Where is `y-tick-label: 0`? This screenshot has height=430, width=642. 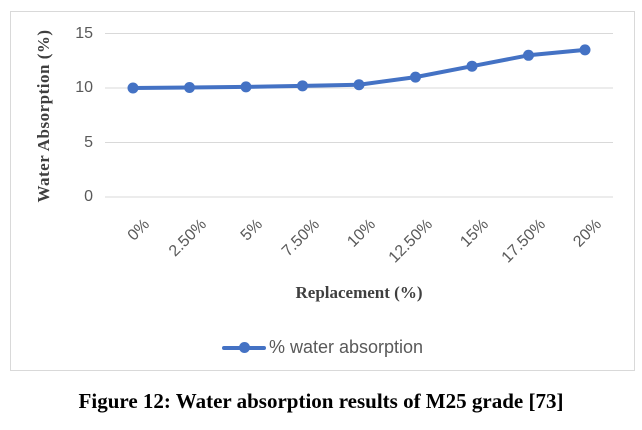
y-tick-label: 0 is located at coordinates (88, 196).